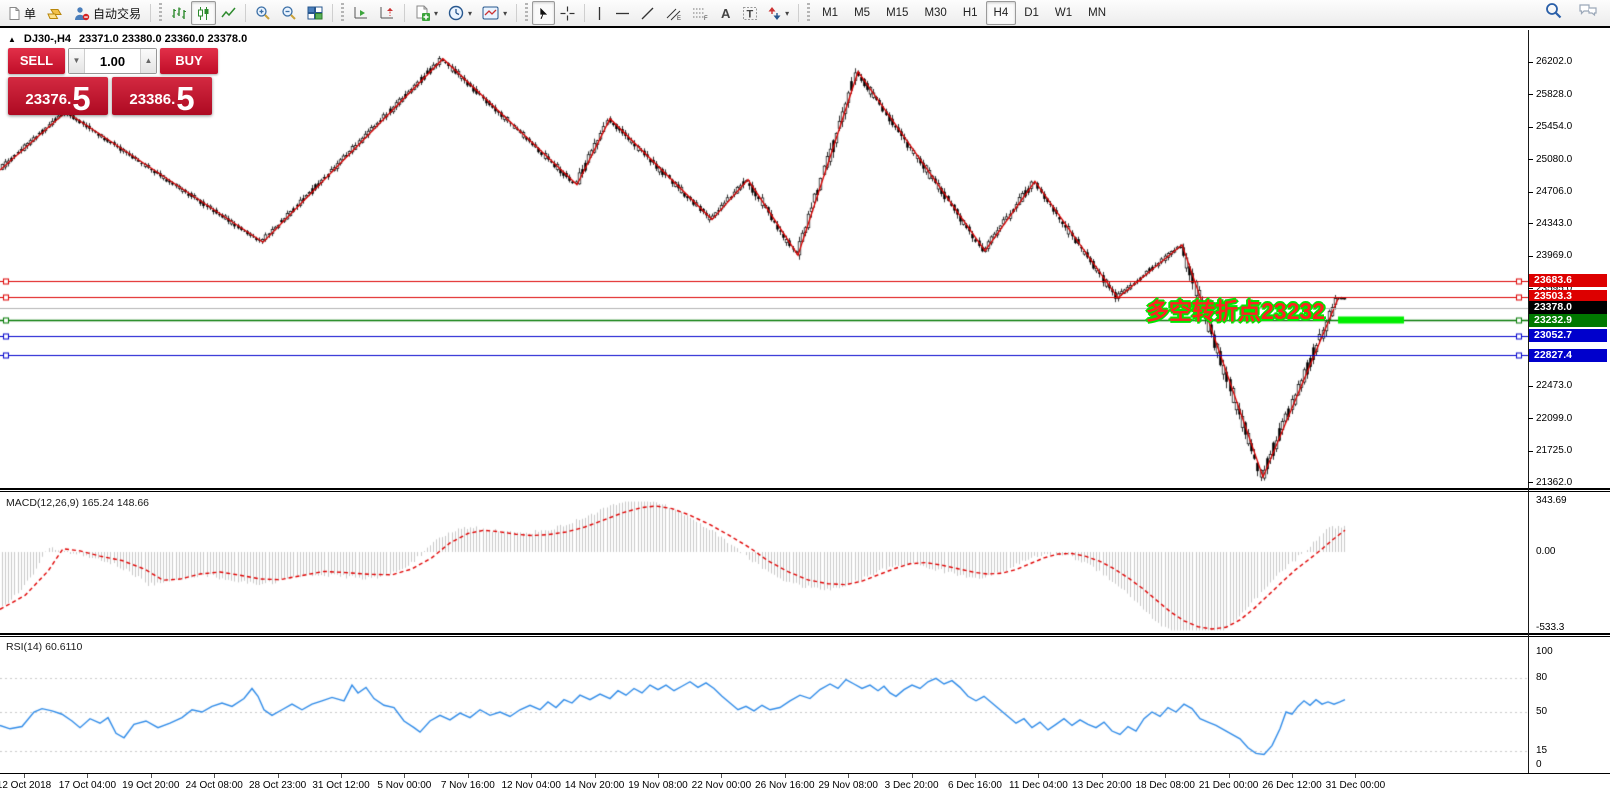 The image size is (1610, 794). Describe the element at coordinates (36, 61) in the screenshot. I see `sell-button: SELL` at that location.